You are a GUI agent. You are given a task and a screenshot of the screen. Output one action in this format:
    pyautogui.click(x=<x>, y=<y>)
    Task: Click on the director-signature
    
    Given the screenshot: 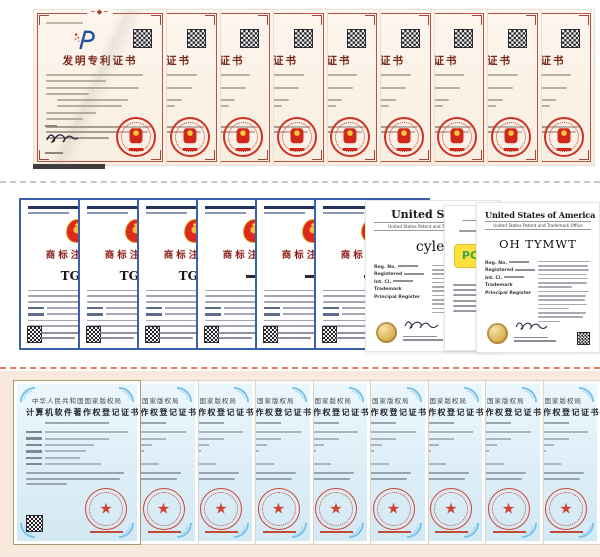 What is the action you would take?
    pyautogui.click(x=423, y=329)
    